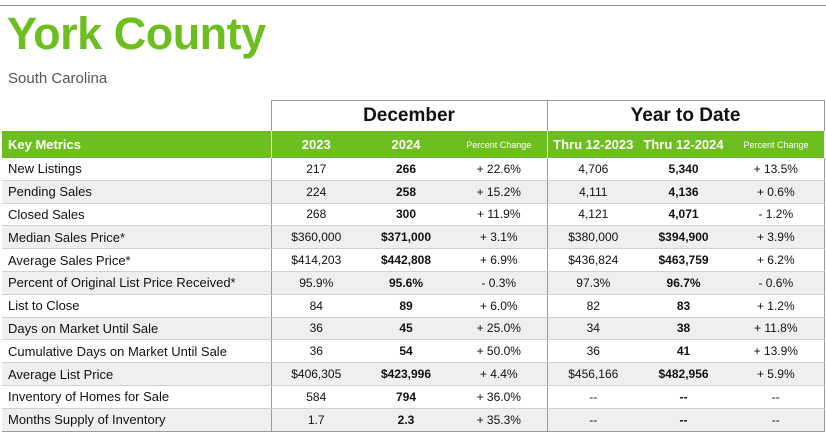 This screenshot has height=432, width=826. Describe the element at coordinates (406, 283) in the screenshot. I see `dec-2024-value: 95.6%` at that location.